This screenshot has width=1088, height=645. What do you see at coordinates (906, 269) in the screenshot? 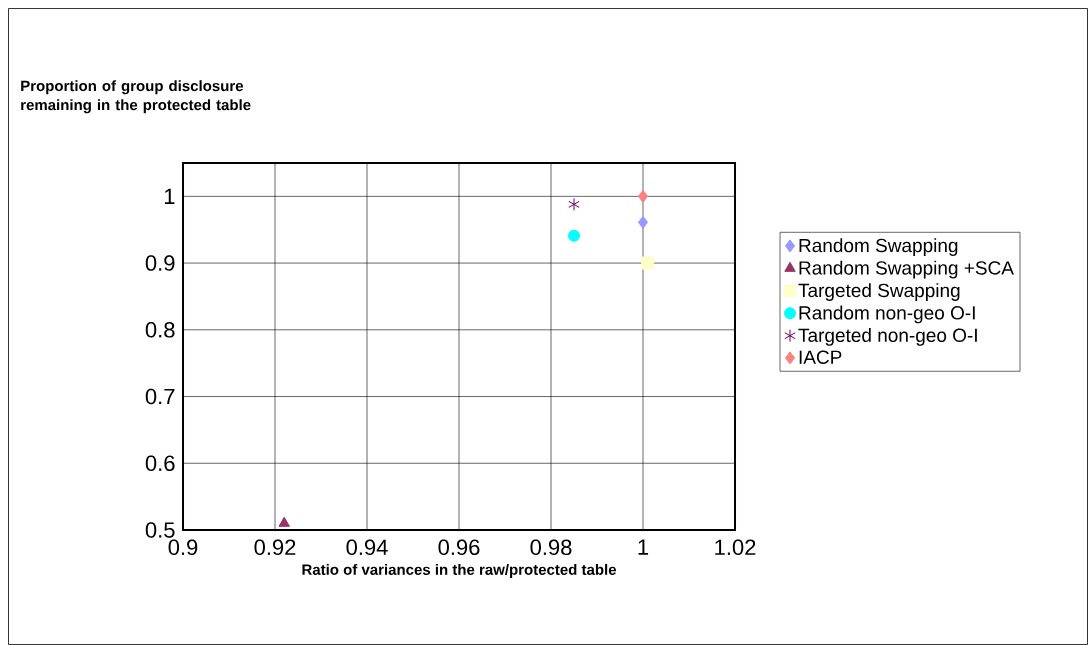
I see `legend-label: Random Swapping +SCA` at bounding box center [906, 269].